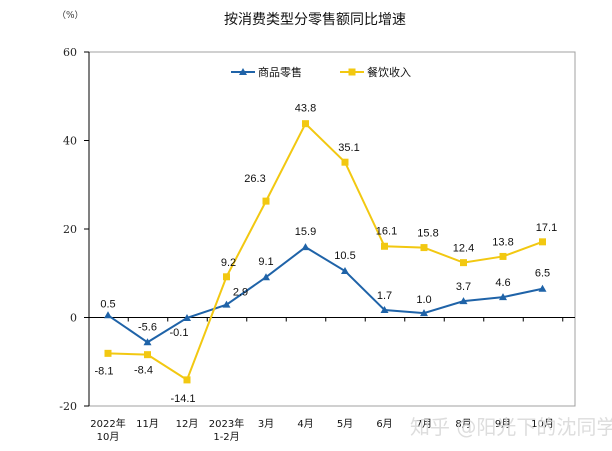 Image resolution: width=612 pixels, height=451 pixels. Describe the element at coordinates (143, 371) in the screenshot. I see `data-label: -8.4` at that location.